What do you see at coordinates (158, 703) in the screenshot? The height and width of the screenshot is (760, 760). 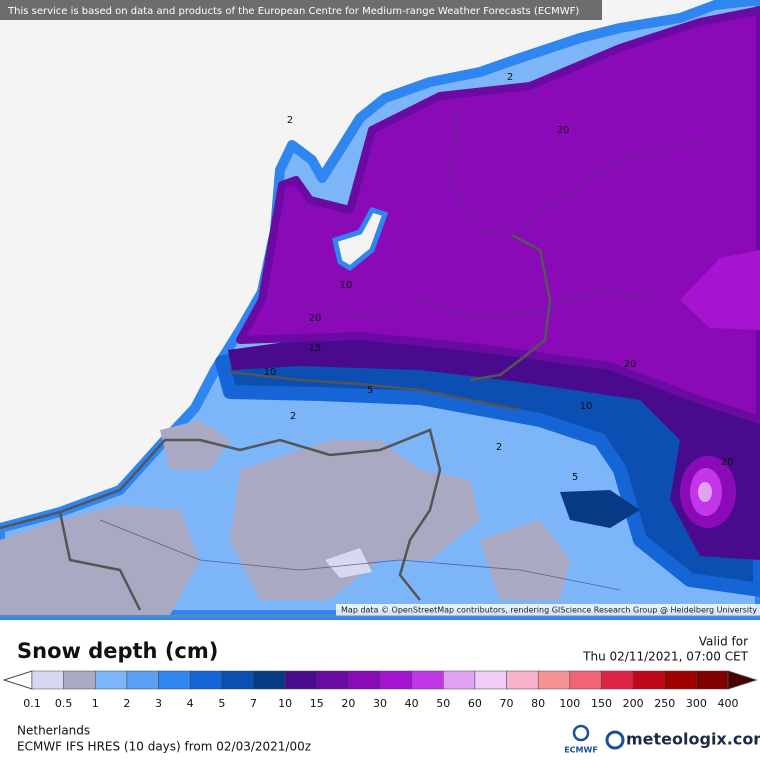 I see `scale-label: 3` at bounding box center [158, 703].